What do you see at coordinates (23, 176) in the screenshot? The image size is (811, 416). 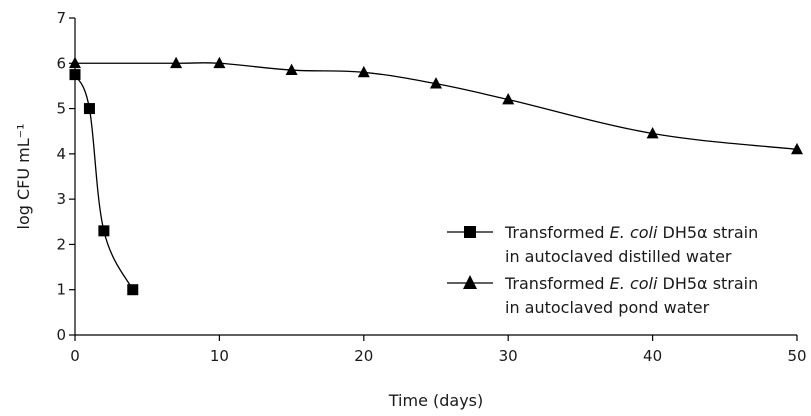 I see `y-axis-label: log CFU mL⁻¹` at bounding box center [23, 176].